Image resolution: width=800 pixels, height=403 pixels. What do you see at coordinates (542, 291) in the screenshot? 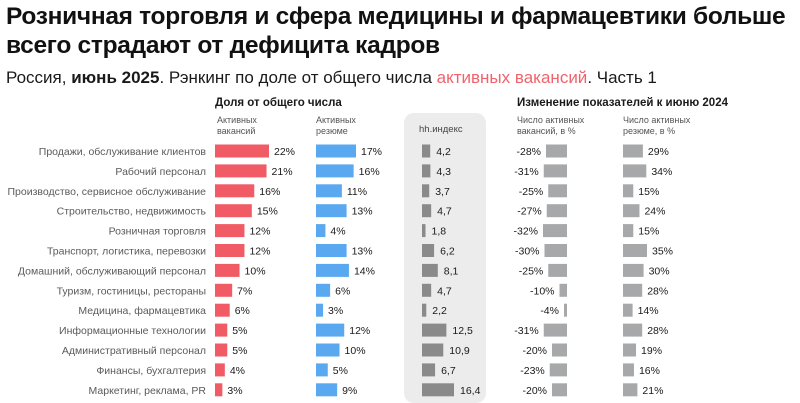
I see `vac-change-value-label: -10%` at bounding box center [542, 291].